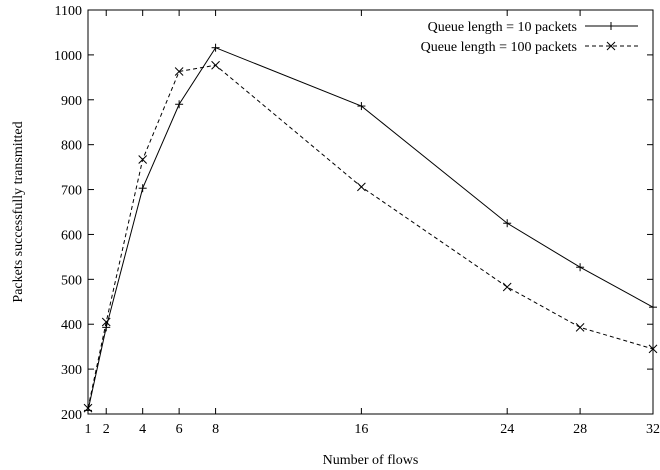 The width and height of the screenshot is (660, 470). What do you see at coordinates (215, 429) in the screenshot?
I see `x-tick-label: 8` at bounding box center [215, 429].